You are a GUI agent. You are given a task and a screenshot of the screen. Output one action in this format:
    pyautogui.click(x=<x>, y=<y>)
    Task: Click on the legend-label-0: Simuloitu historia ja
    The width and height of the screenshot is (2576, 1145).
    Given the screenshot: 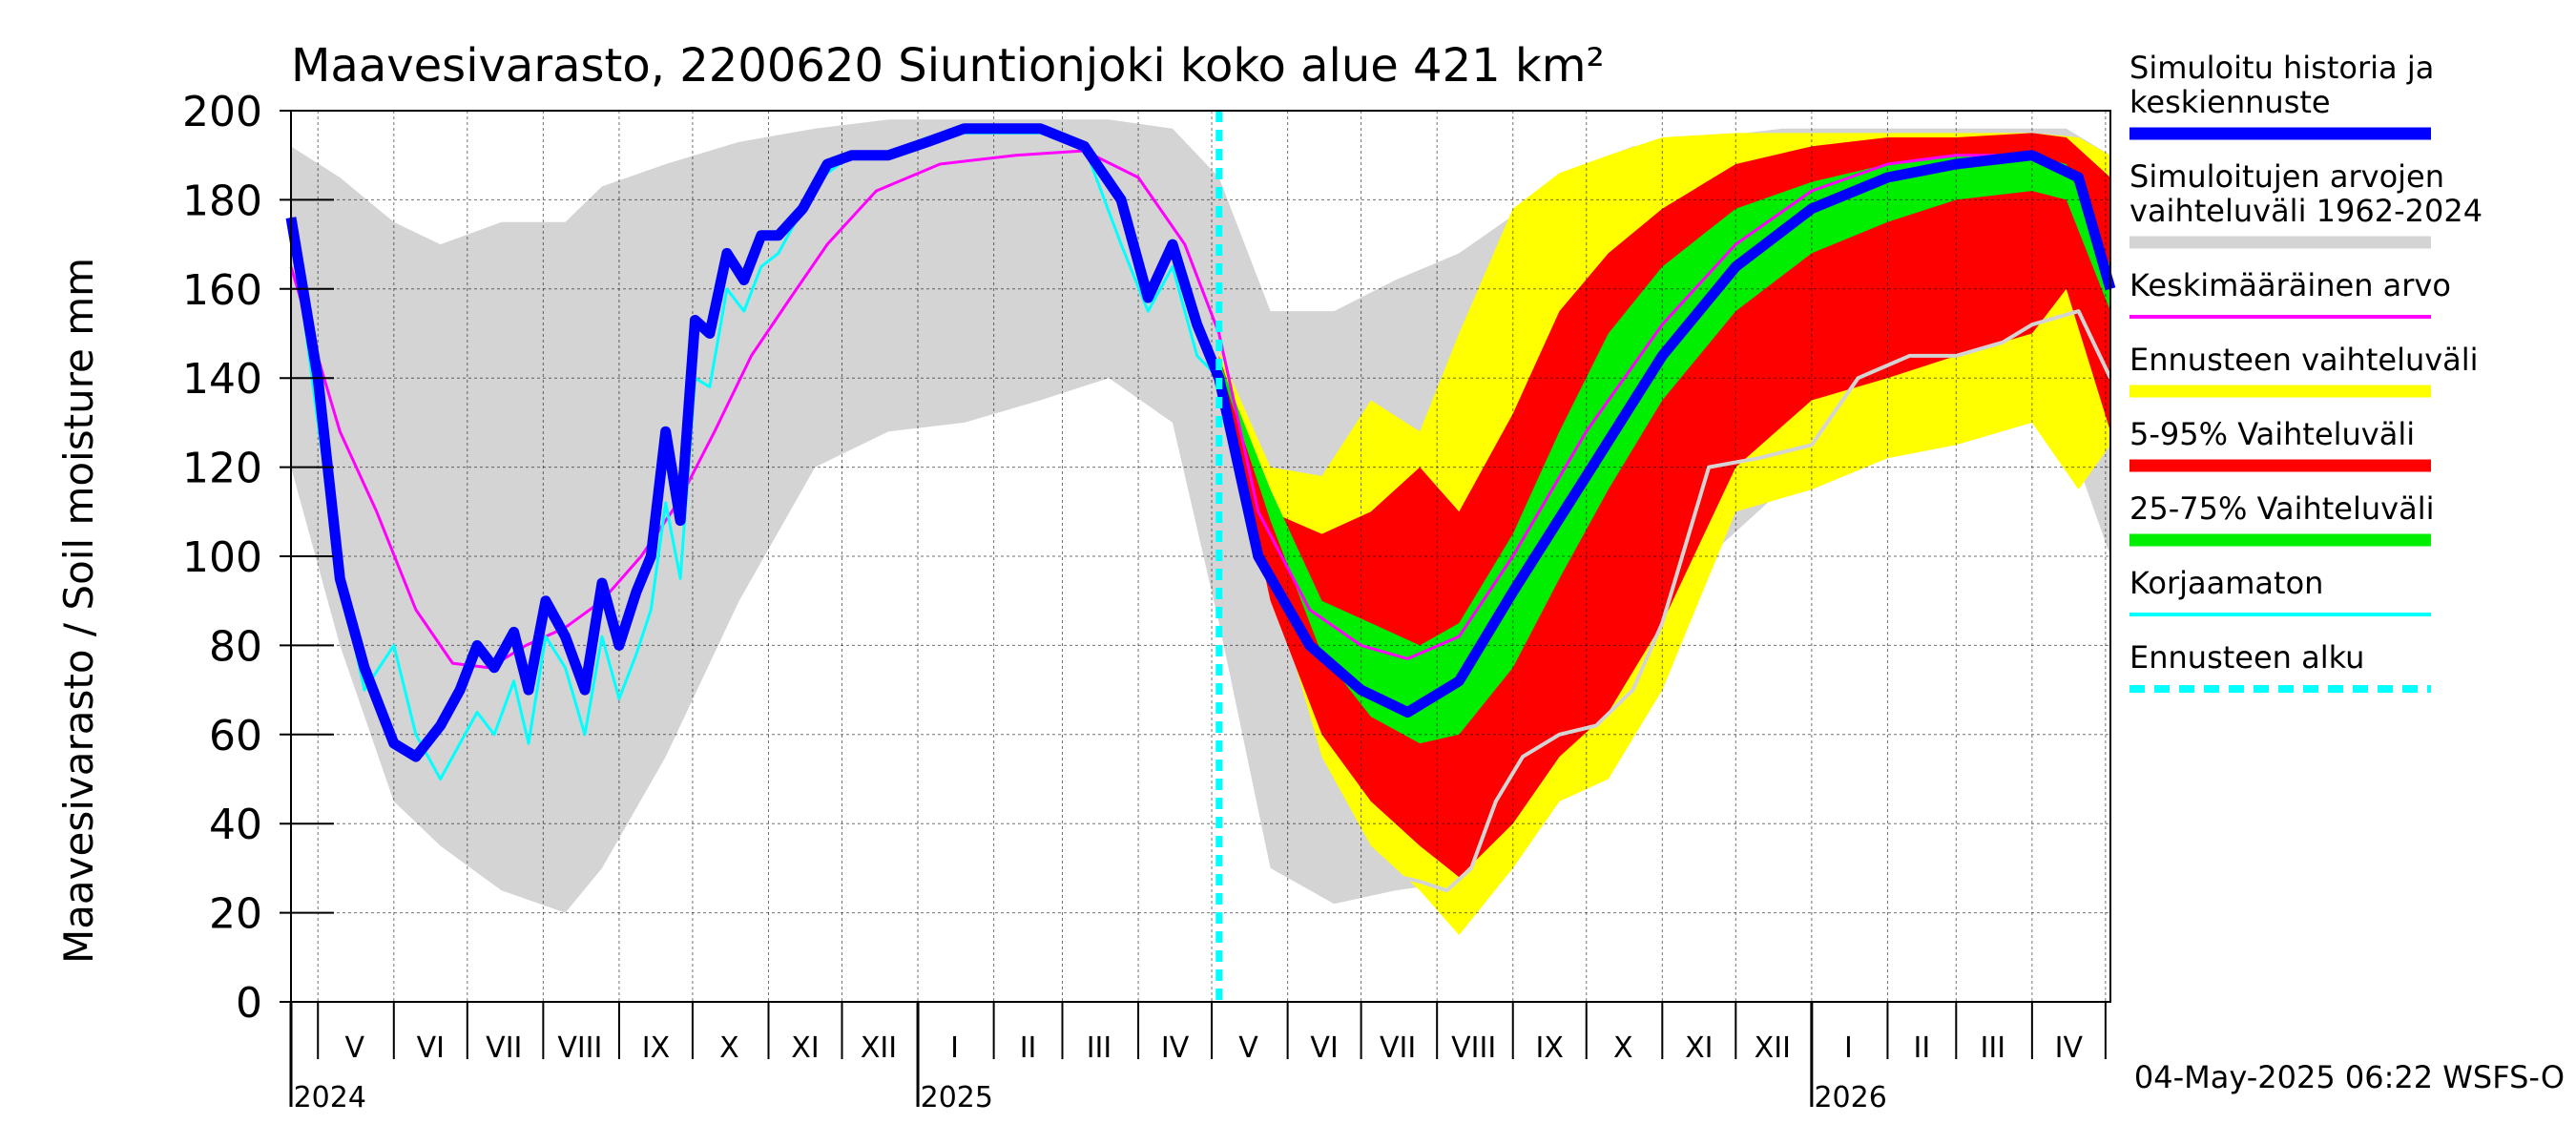 What is the action you would take?
    pyautogui.click(x=2281, y=68)
    